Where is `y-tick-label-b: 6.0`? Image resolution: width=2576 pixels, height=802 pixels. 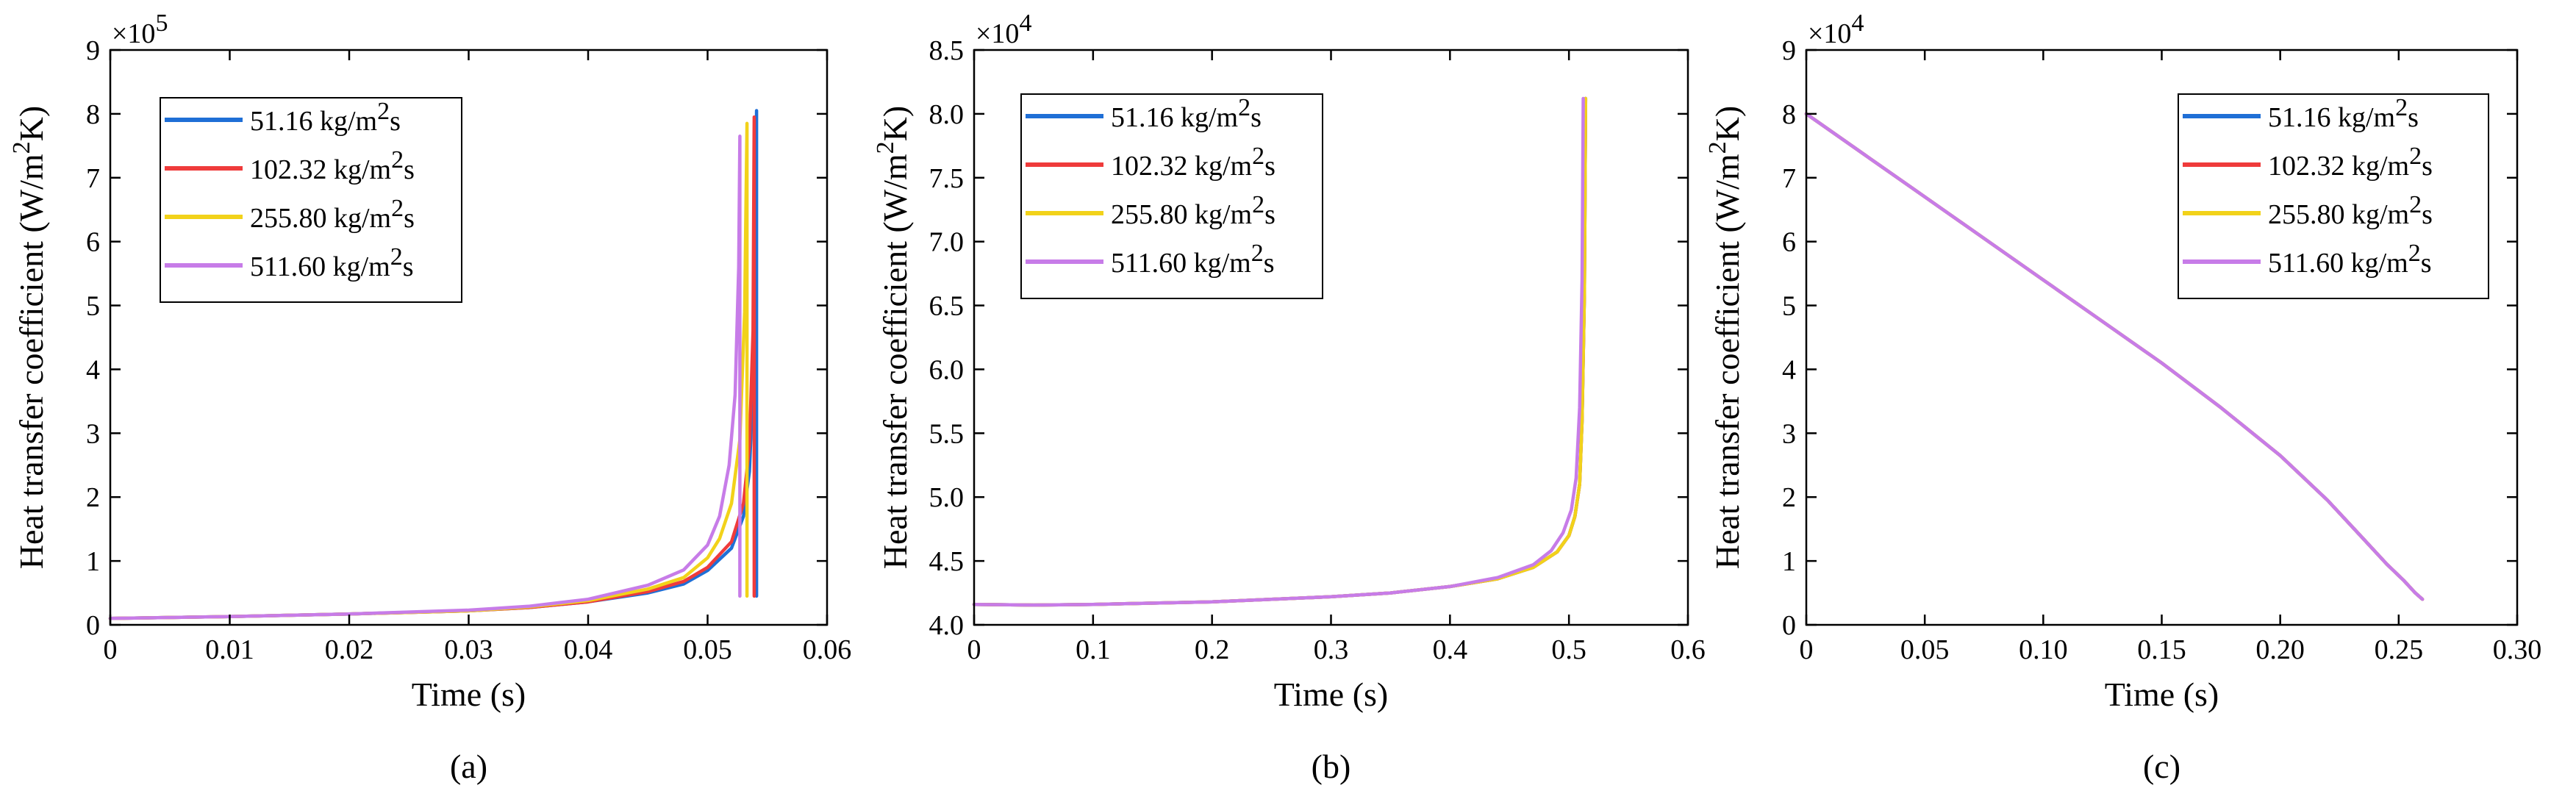 y-tick-label-b: 6.0 is located at coordinates (947, 369).